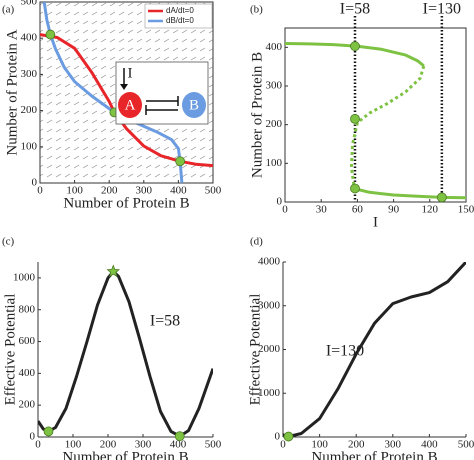 This screenshot has height=460, width=474. Describe the element at coordinates (256, 10) in the screenshot. I see `panel-label: (b)` at that location.